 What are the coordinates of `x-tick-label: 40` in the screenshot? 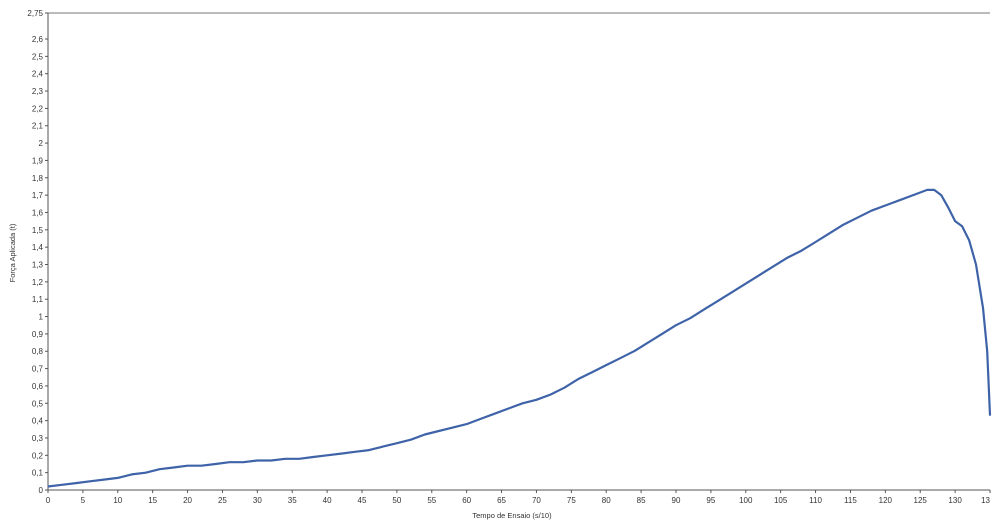 It's located at (327, 500).